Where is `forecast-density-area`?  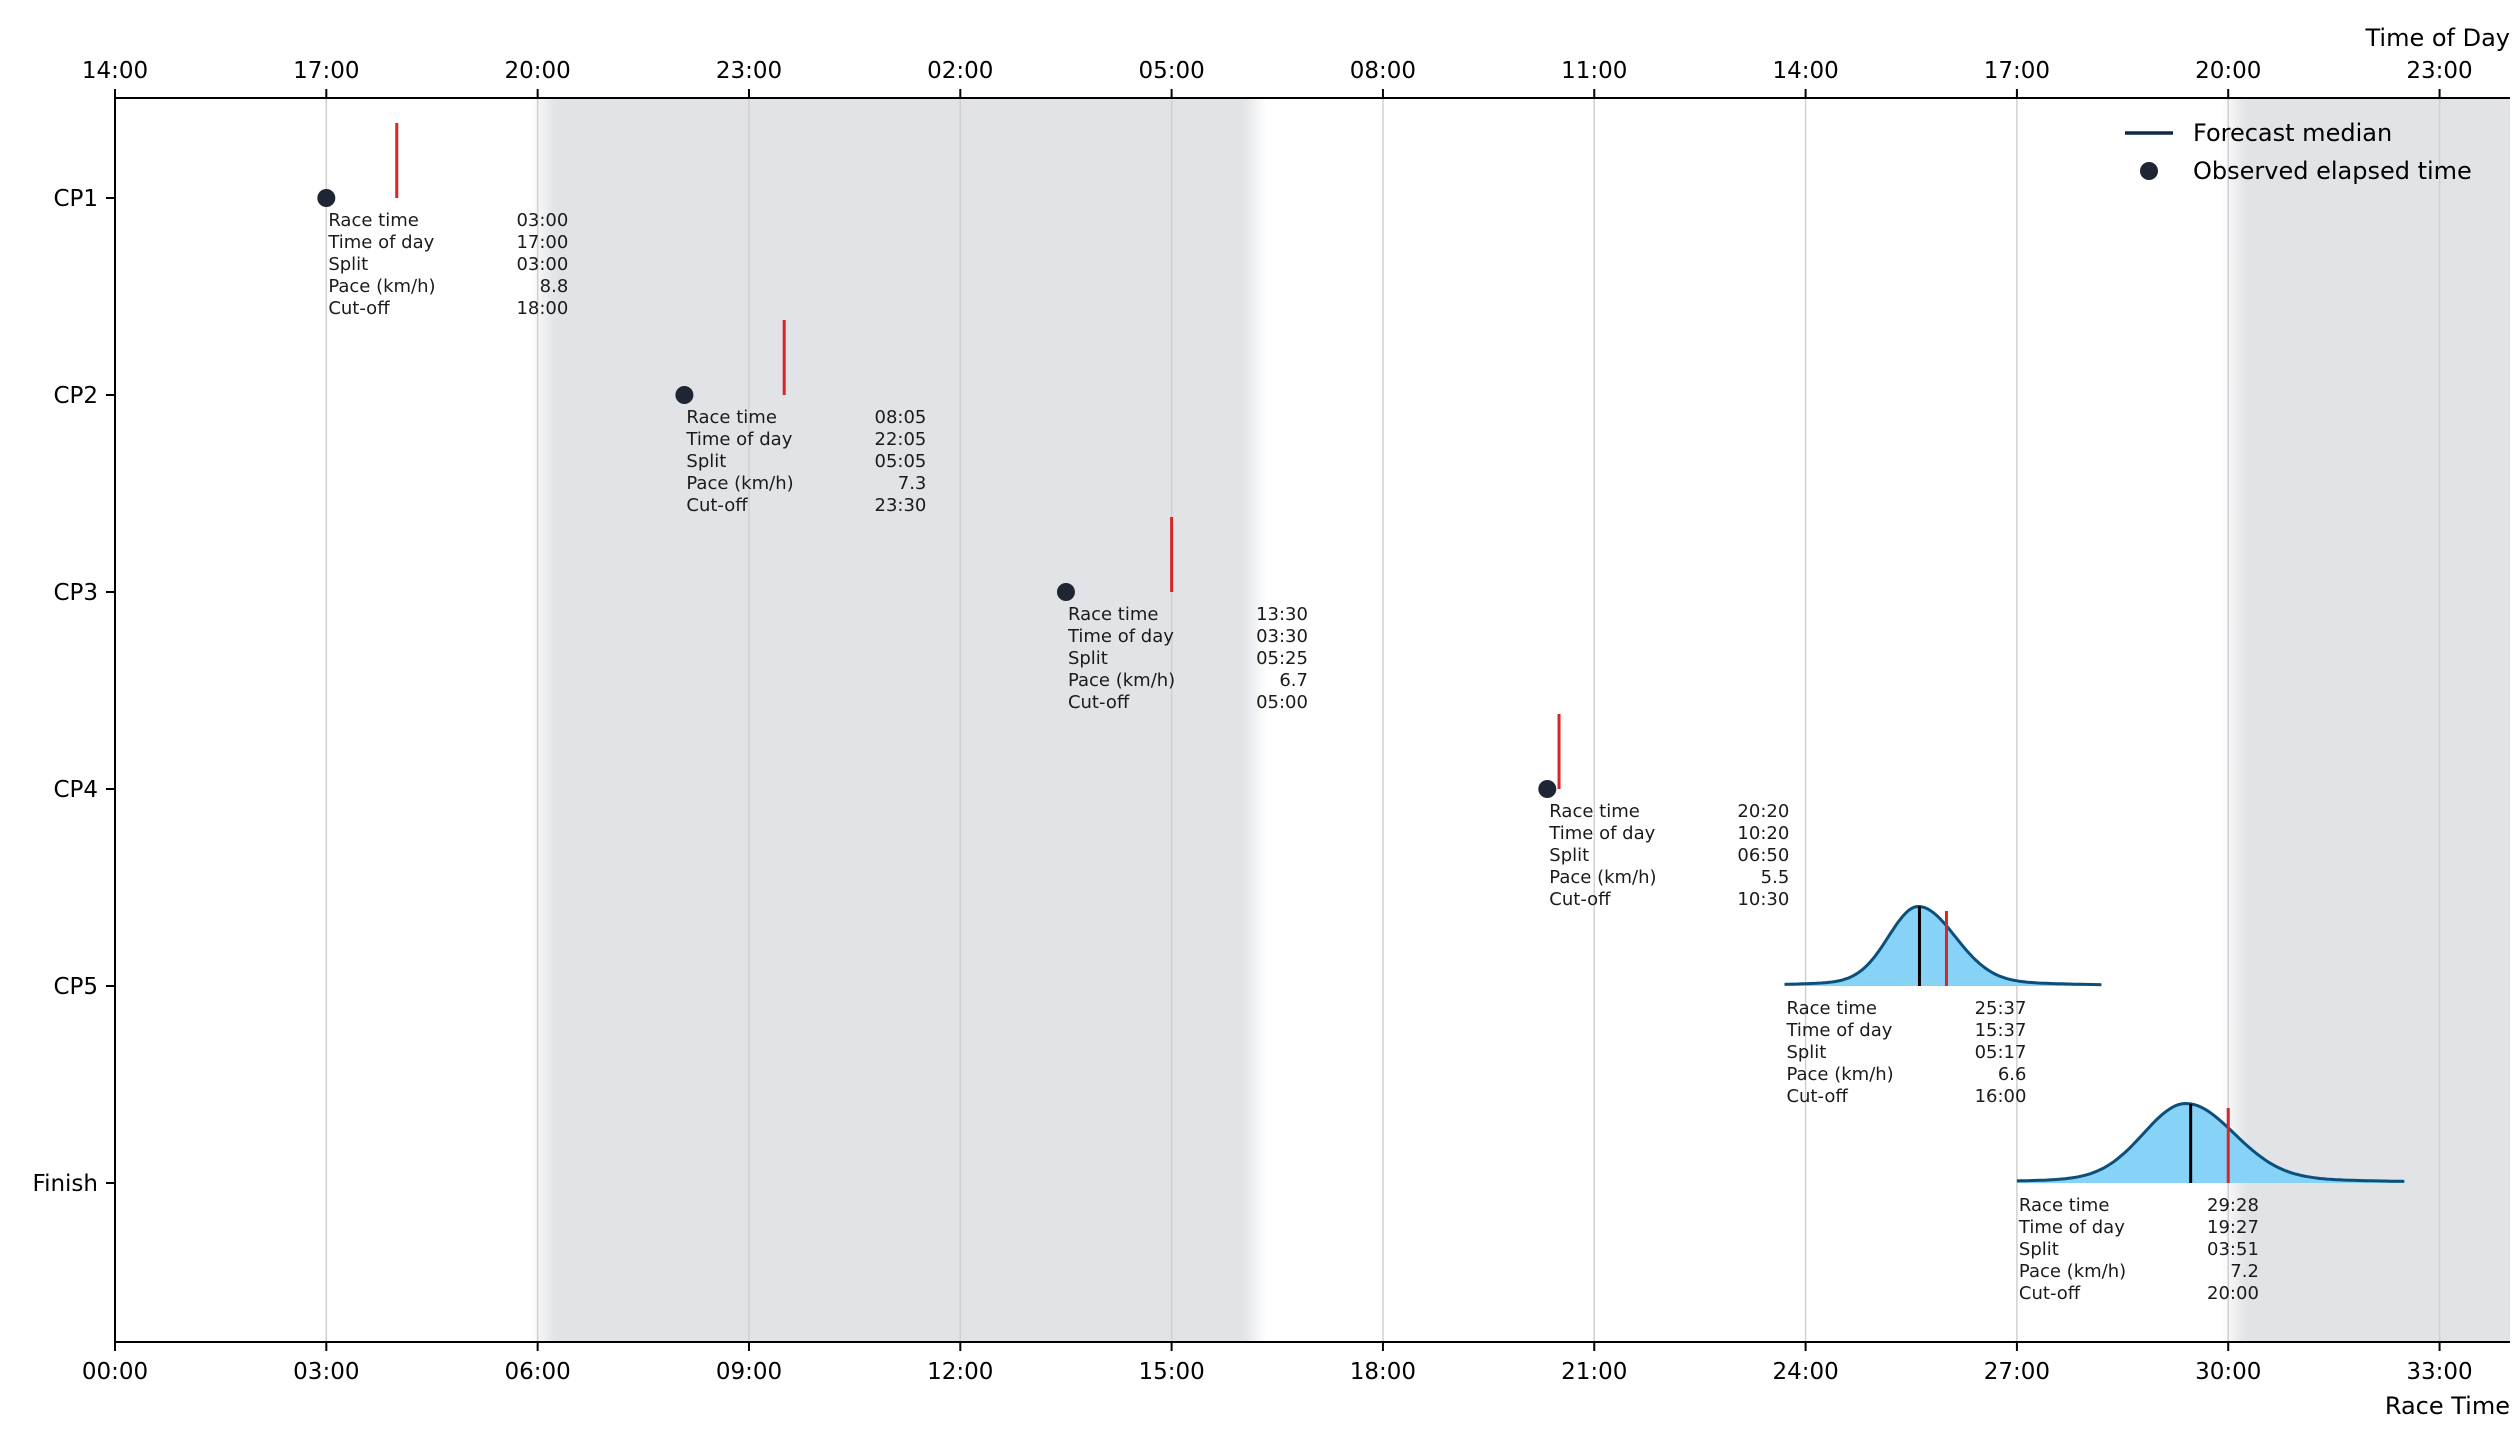
forecast-density-area is located at coordinates (1943, 946).